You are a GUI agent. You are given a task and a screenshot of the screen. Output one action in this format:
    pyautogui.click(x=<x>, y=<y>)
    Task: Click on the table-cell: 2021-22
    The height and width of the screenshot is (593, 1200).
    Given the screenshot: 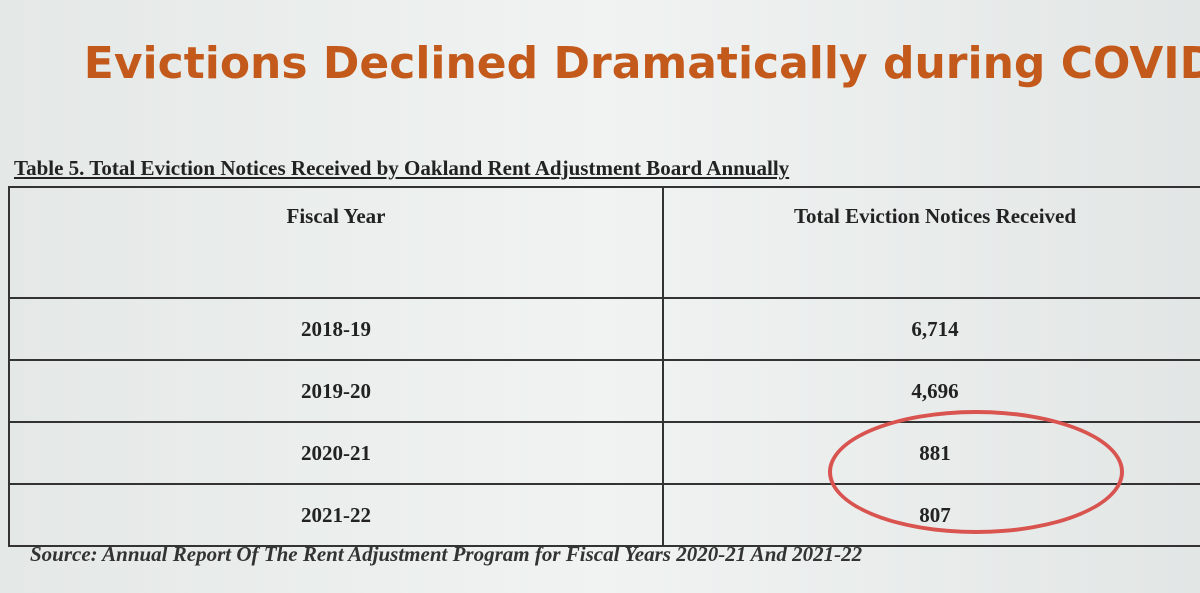 What is the action you would take?
    pyautogui.click(x=336, y=515)
    